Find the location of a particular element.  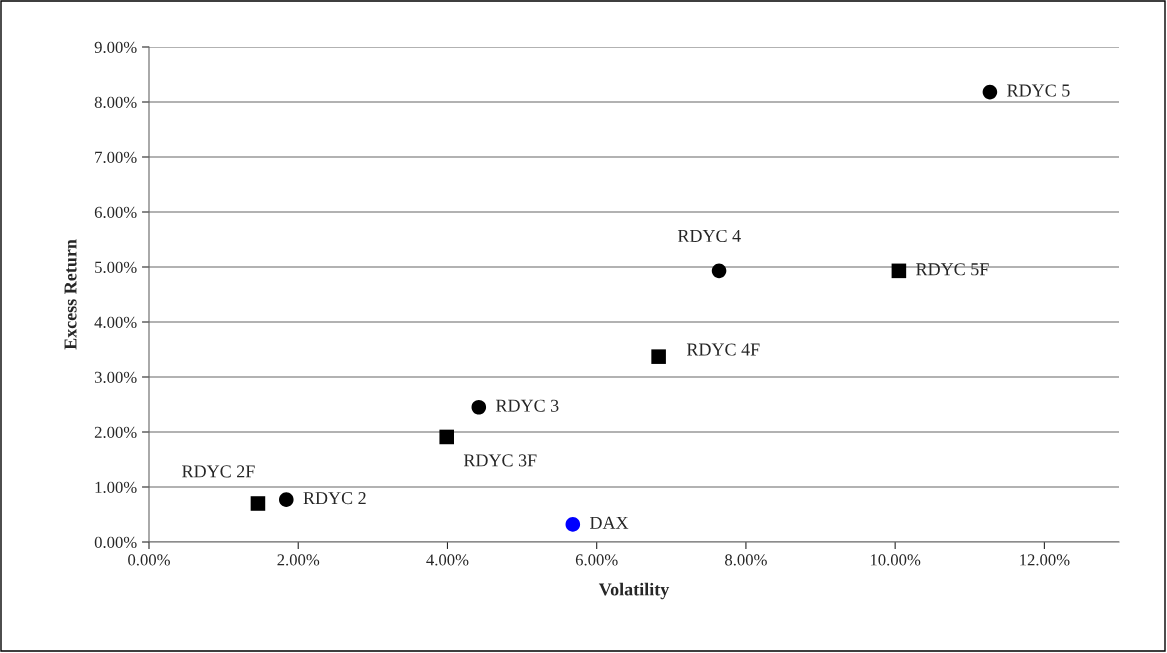

series-label: RDYC 4 is located at coordinates (709, 236).